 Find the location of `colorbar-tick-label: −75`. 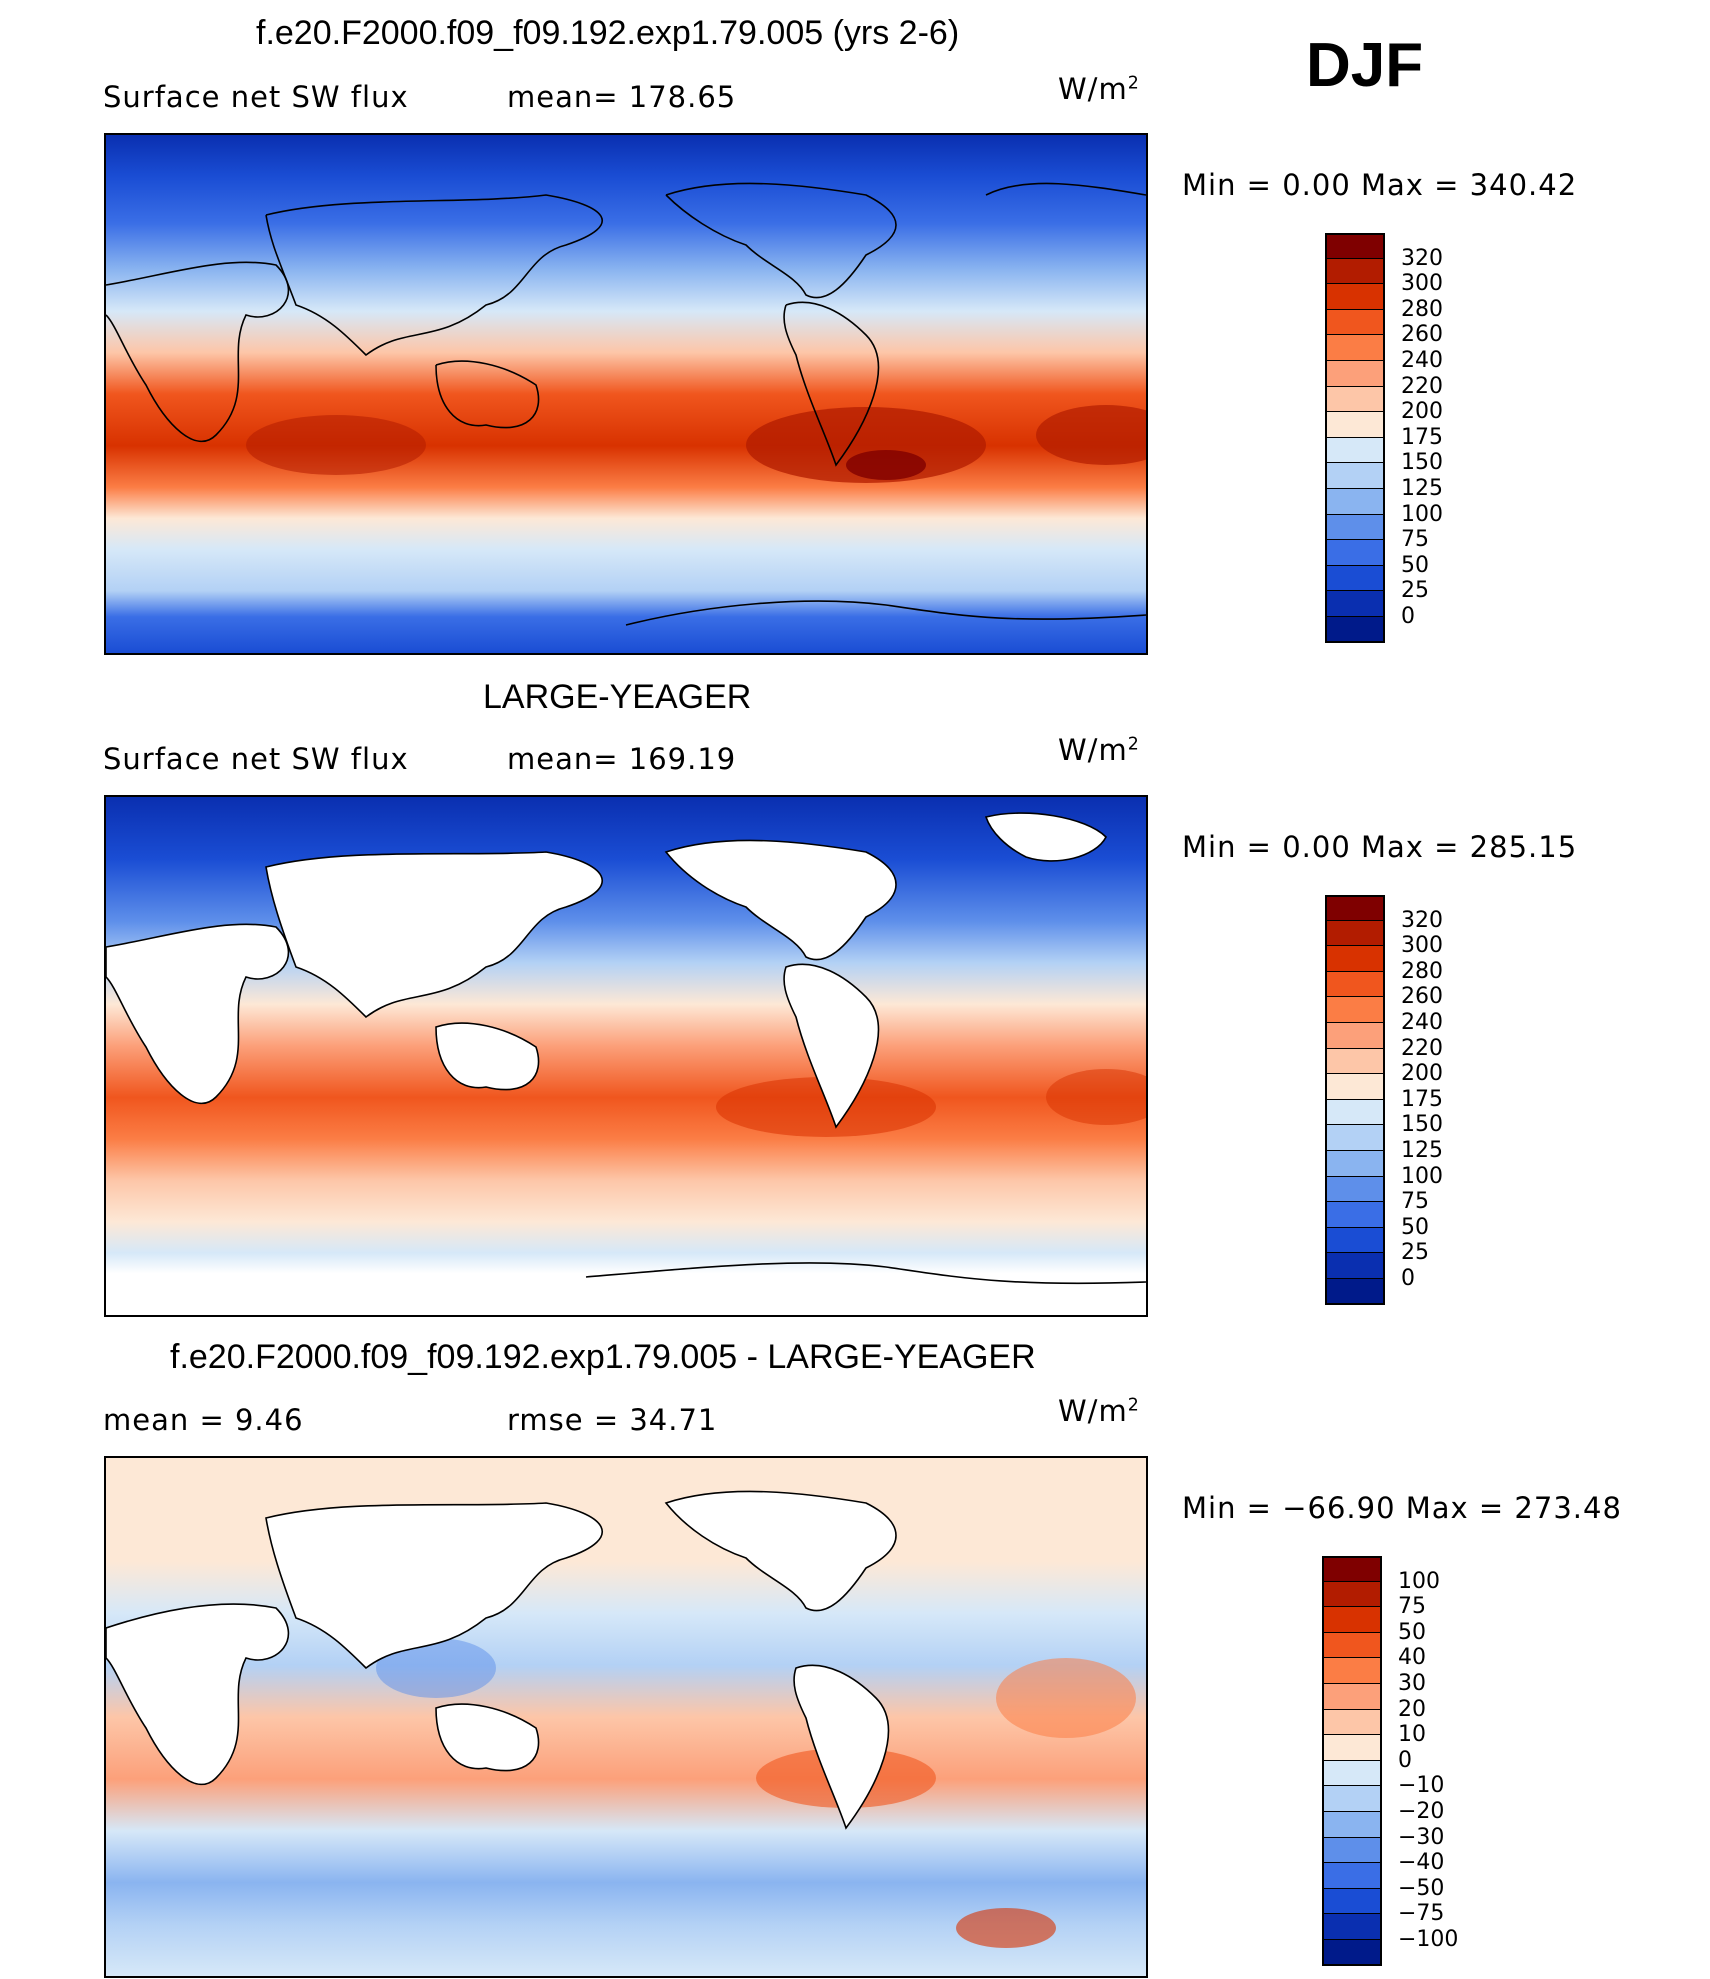

colorbar-tick-label: −75 is located at coordinates (1421, 1914).